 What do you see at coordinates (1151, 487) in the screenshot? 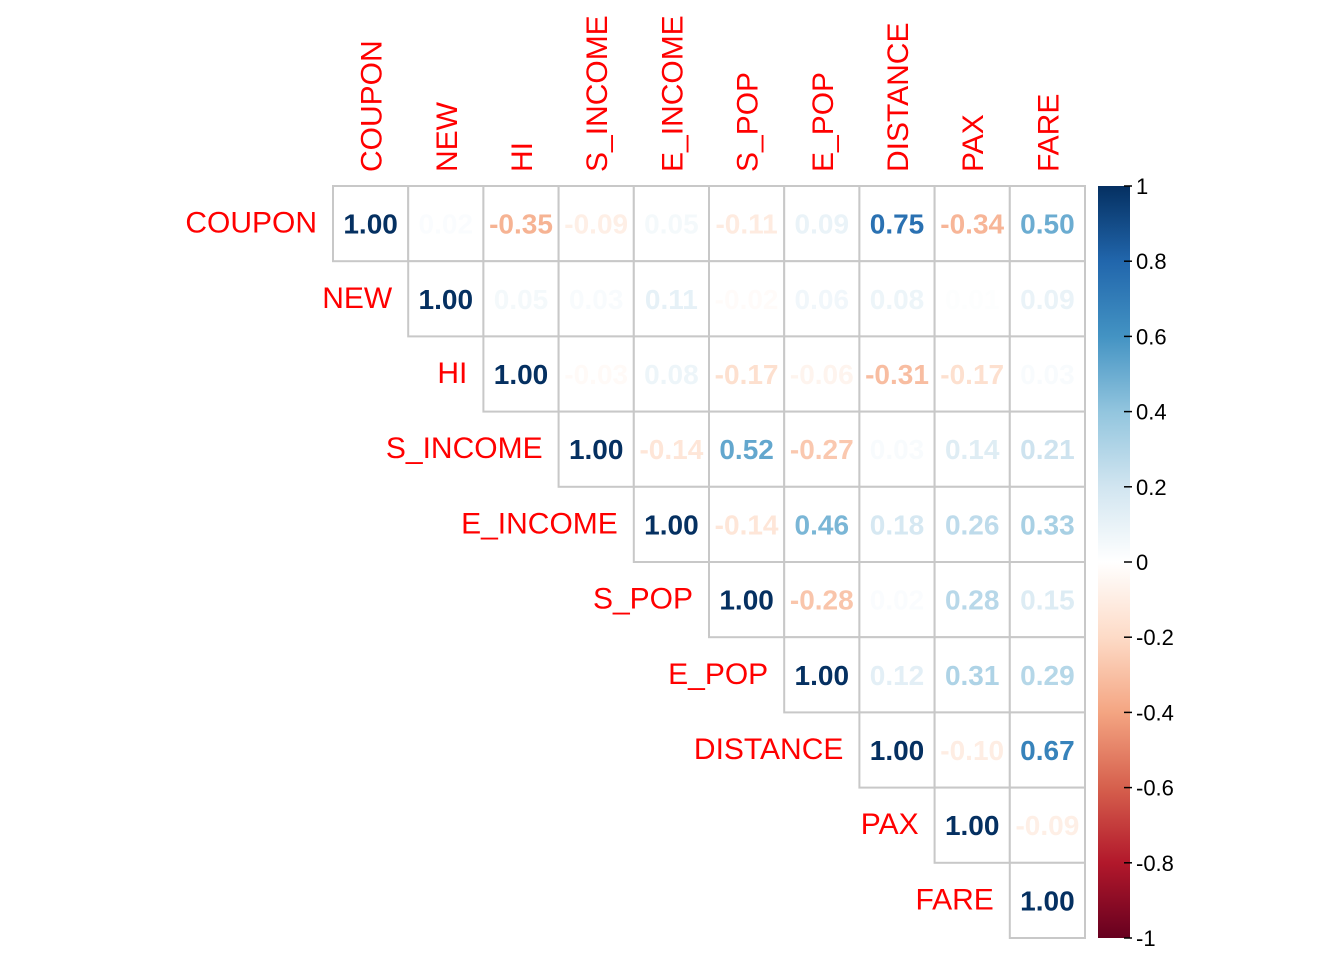
I see `colorbar-tick-label: 0.2` at bounding box center [1151, 487].